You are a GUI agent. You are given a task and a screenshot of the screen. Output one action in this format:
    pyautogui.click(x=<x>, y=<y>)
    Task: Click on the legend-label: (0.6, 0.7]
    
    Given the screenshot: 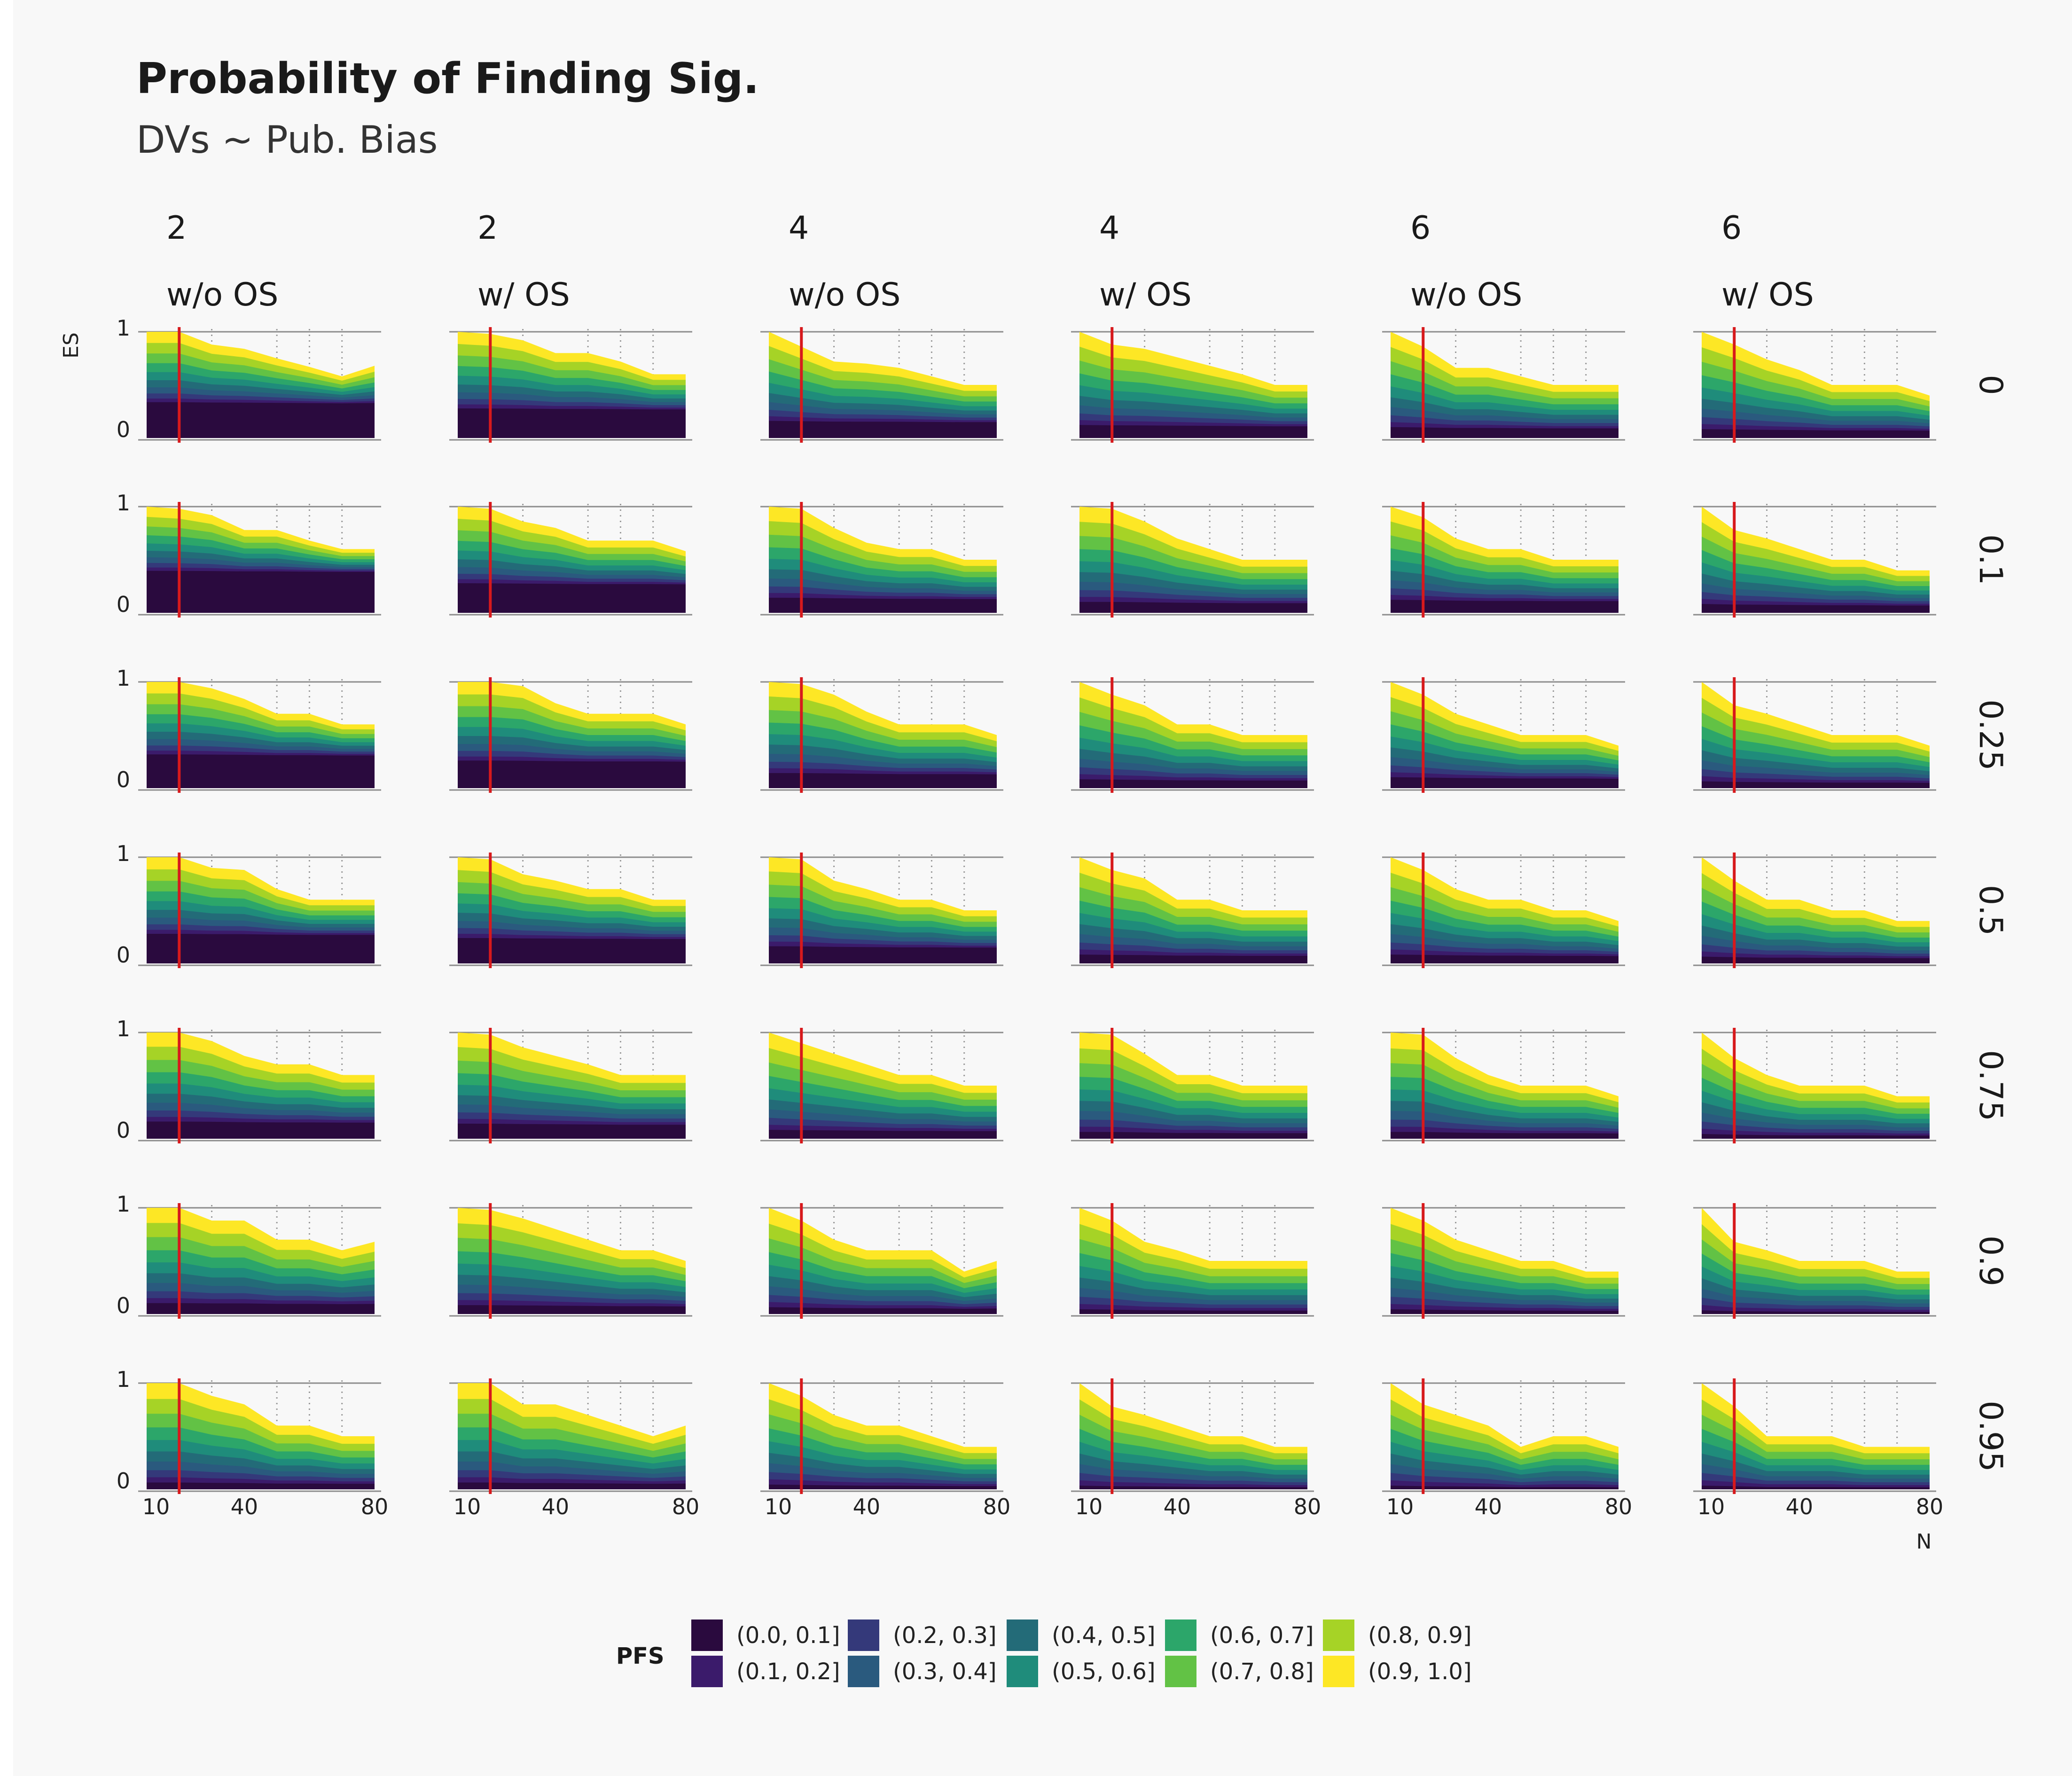 What is the action you would take?
    pyautogui.click(x=1262, y=1635)
    